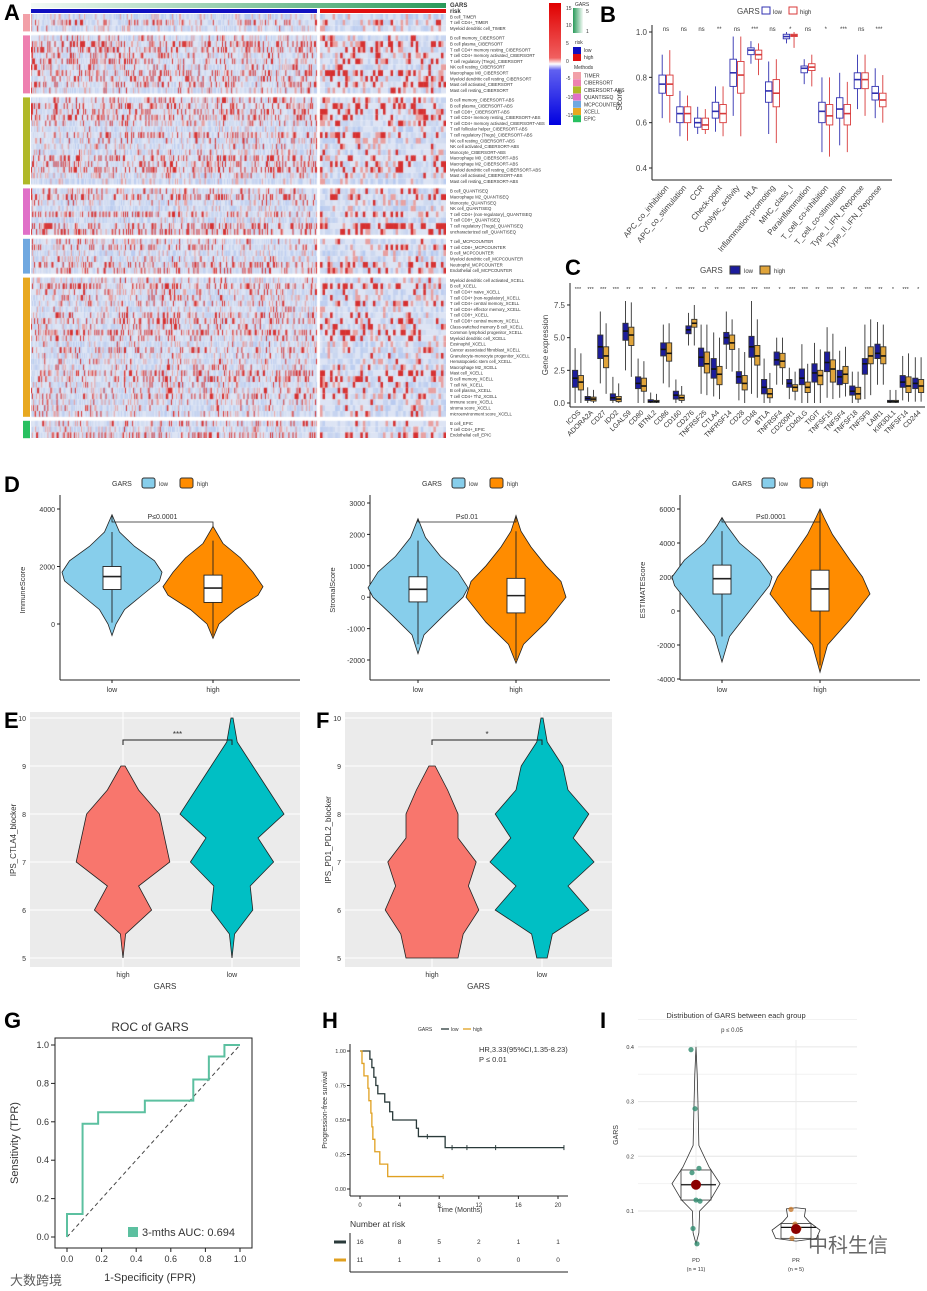 This screenshot has height=1291, width=927. I want to click on y-axis-label: Score, so click(619, 99).